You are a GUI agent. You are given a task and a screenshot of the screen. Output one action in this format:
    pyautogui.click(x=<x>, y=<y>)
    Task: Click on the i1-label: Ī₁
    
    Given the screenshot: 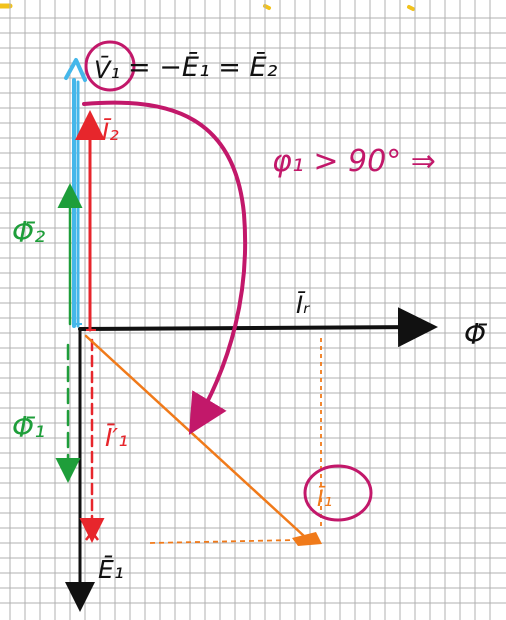 What is the action you would take?
    pyautogui.click(x=324, y=499)
    